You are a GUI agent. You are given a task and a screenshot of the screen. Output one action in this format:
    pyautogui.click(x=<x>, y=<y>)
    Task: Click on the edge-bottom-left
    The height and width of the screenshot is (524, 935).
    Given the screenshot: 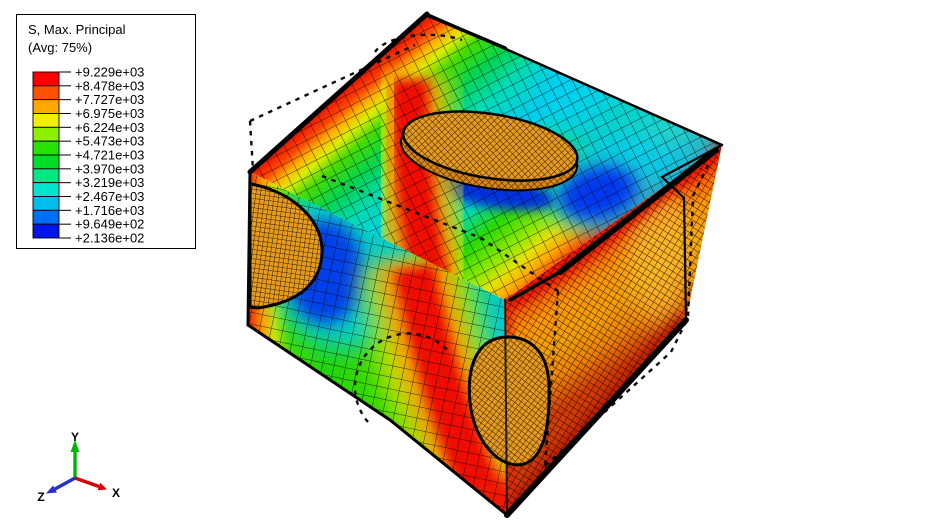 What is the action you would take?
    pyautogui.click(x=377, y=420)
    